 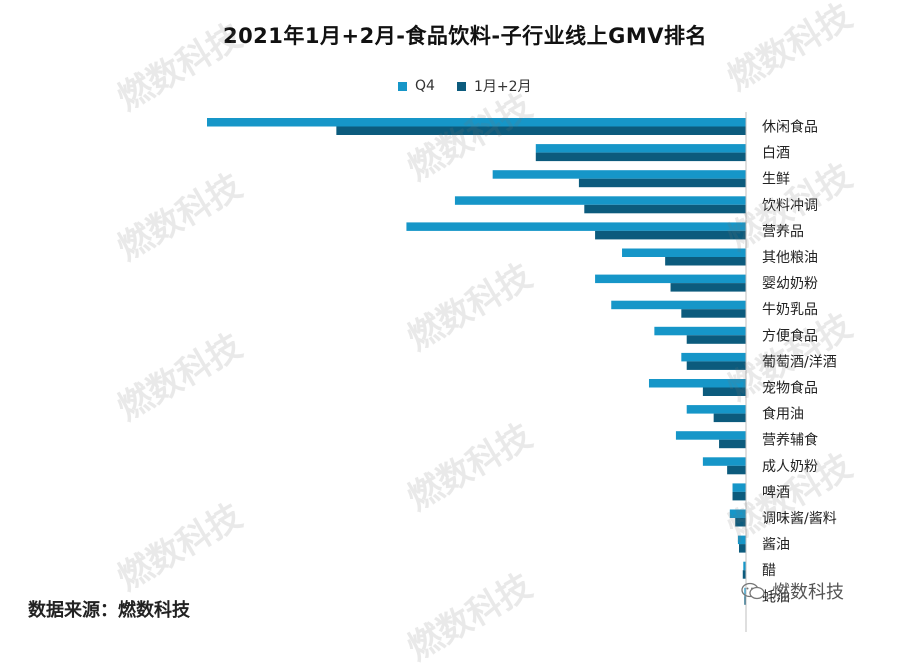 What do you see at coordinates (808, 592) in the screenshot?
I see `wechat-watermark-label: 燃数科技` at bounding box center [808, 592].